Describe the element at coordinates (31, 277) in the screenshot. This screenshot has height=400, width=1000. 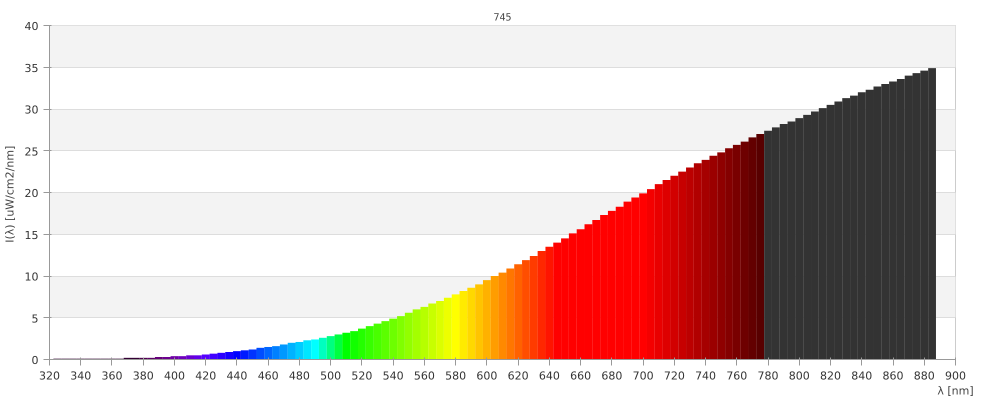
I see `y-tick-label: 10` at that location.